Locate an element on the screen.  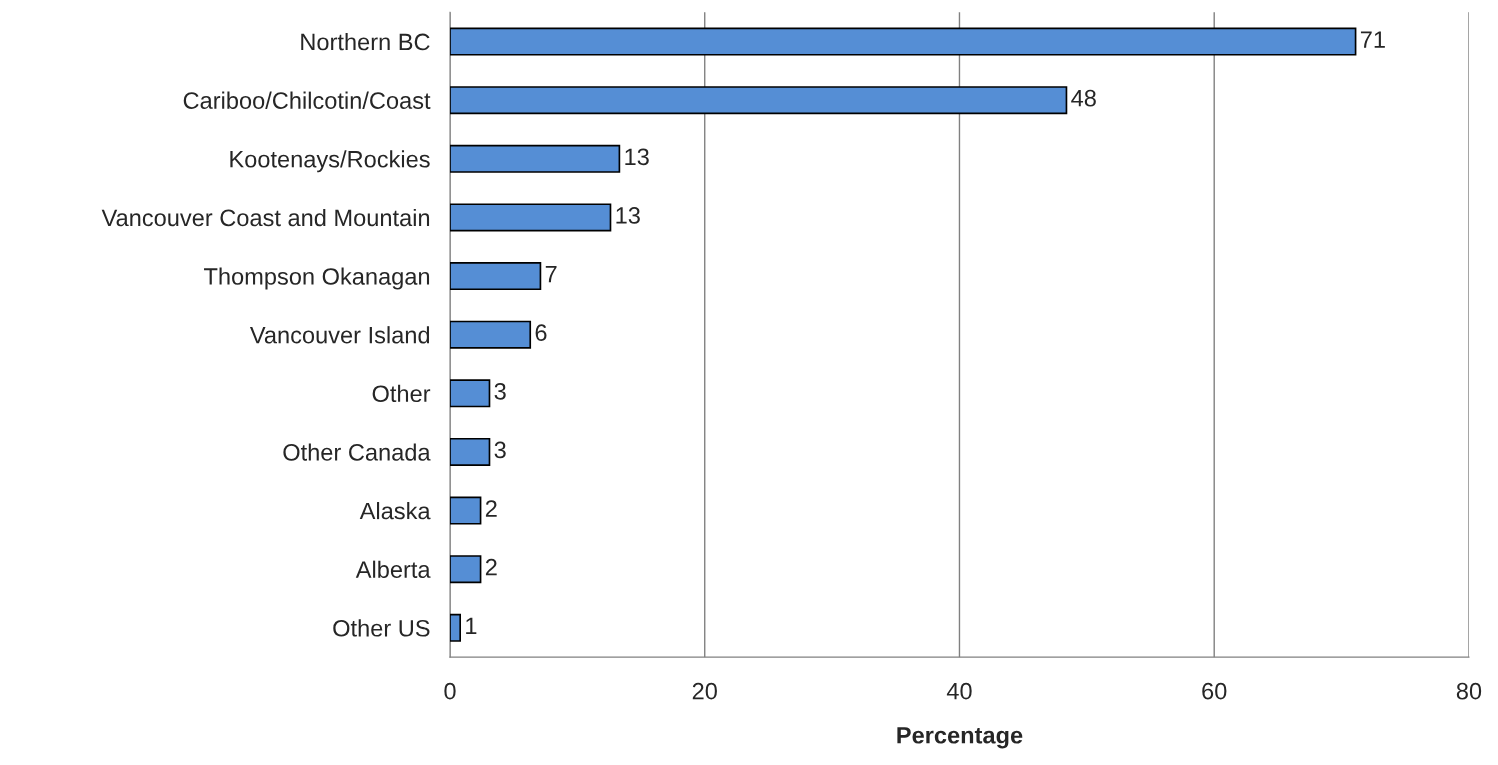
y-tick-label: Northern BC is located at coordinates (365, 42).